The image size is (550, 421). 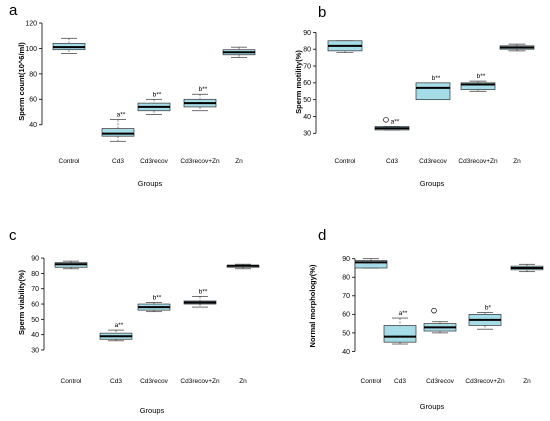 What do you see at coordinates (13, 10) in the screenshot?
I see `panel-letter: a` at bounding box center [13, 10].